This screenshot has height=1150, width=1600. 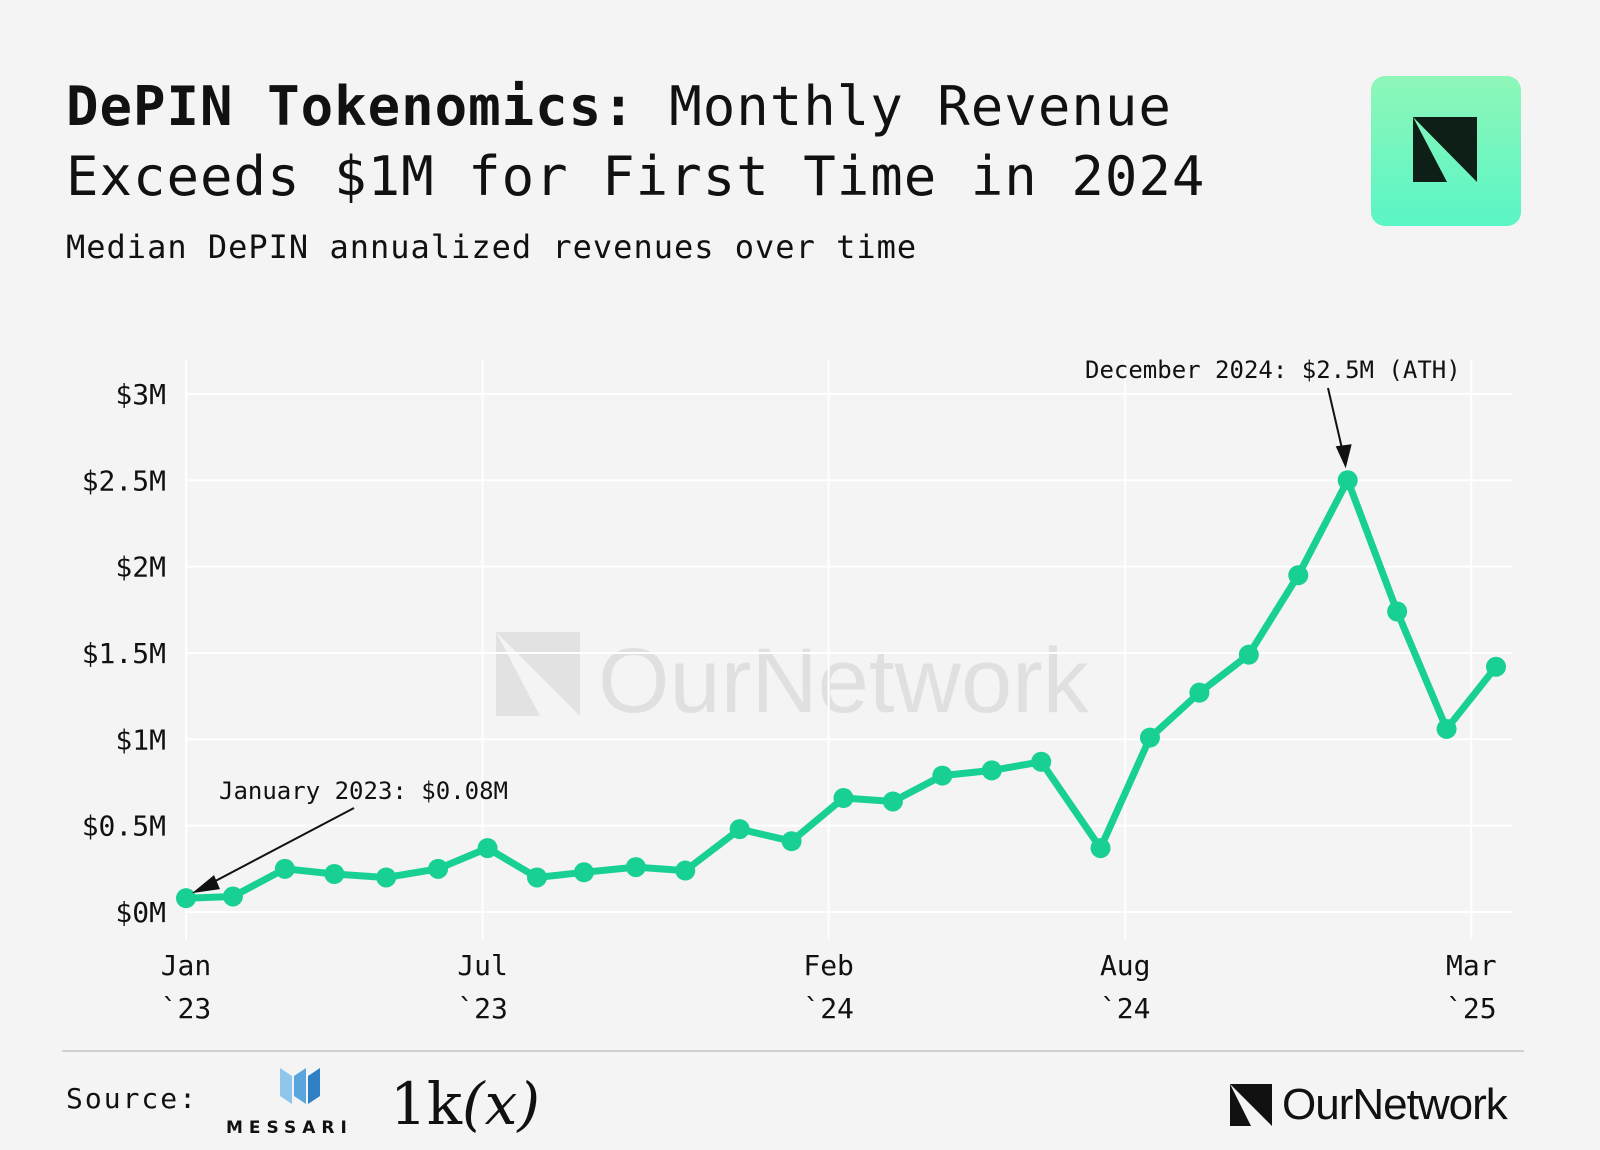 What do you see at coordinates (793, 1051) in the screenshot?
I see `footer-divider` at bounding box center [793, 1051].